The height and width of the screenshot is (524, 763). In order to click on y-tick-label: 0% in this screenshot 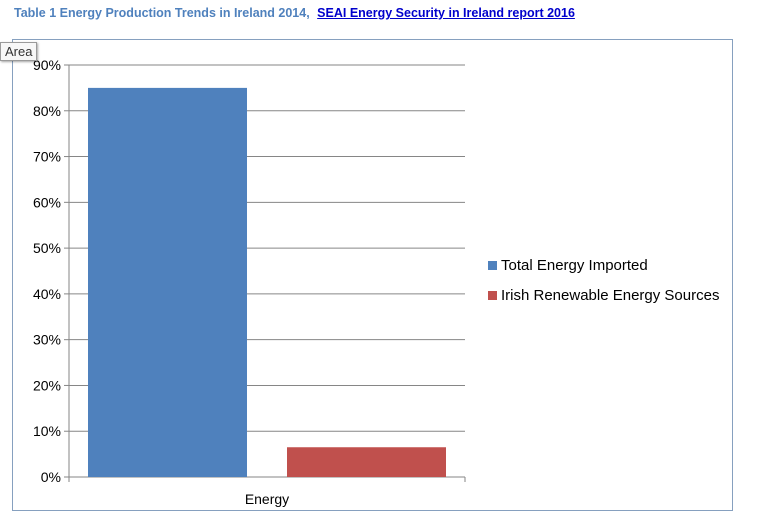, I will do `click(51, 477)`.